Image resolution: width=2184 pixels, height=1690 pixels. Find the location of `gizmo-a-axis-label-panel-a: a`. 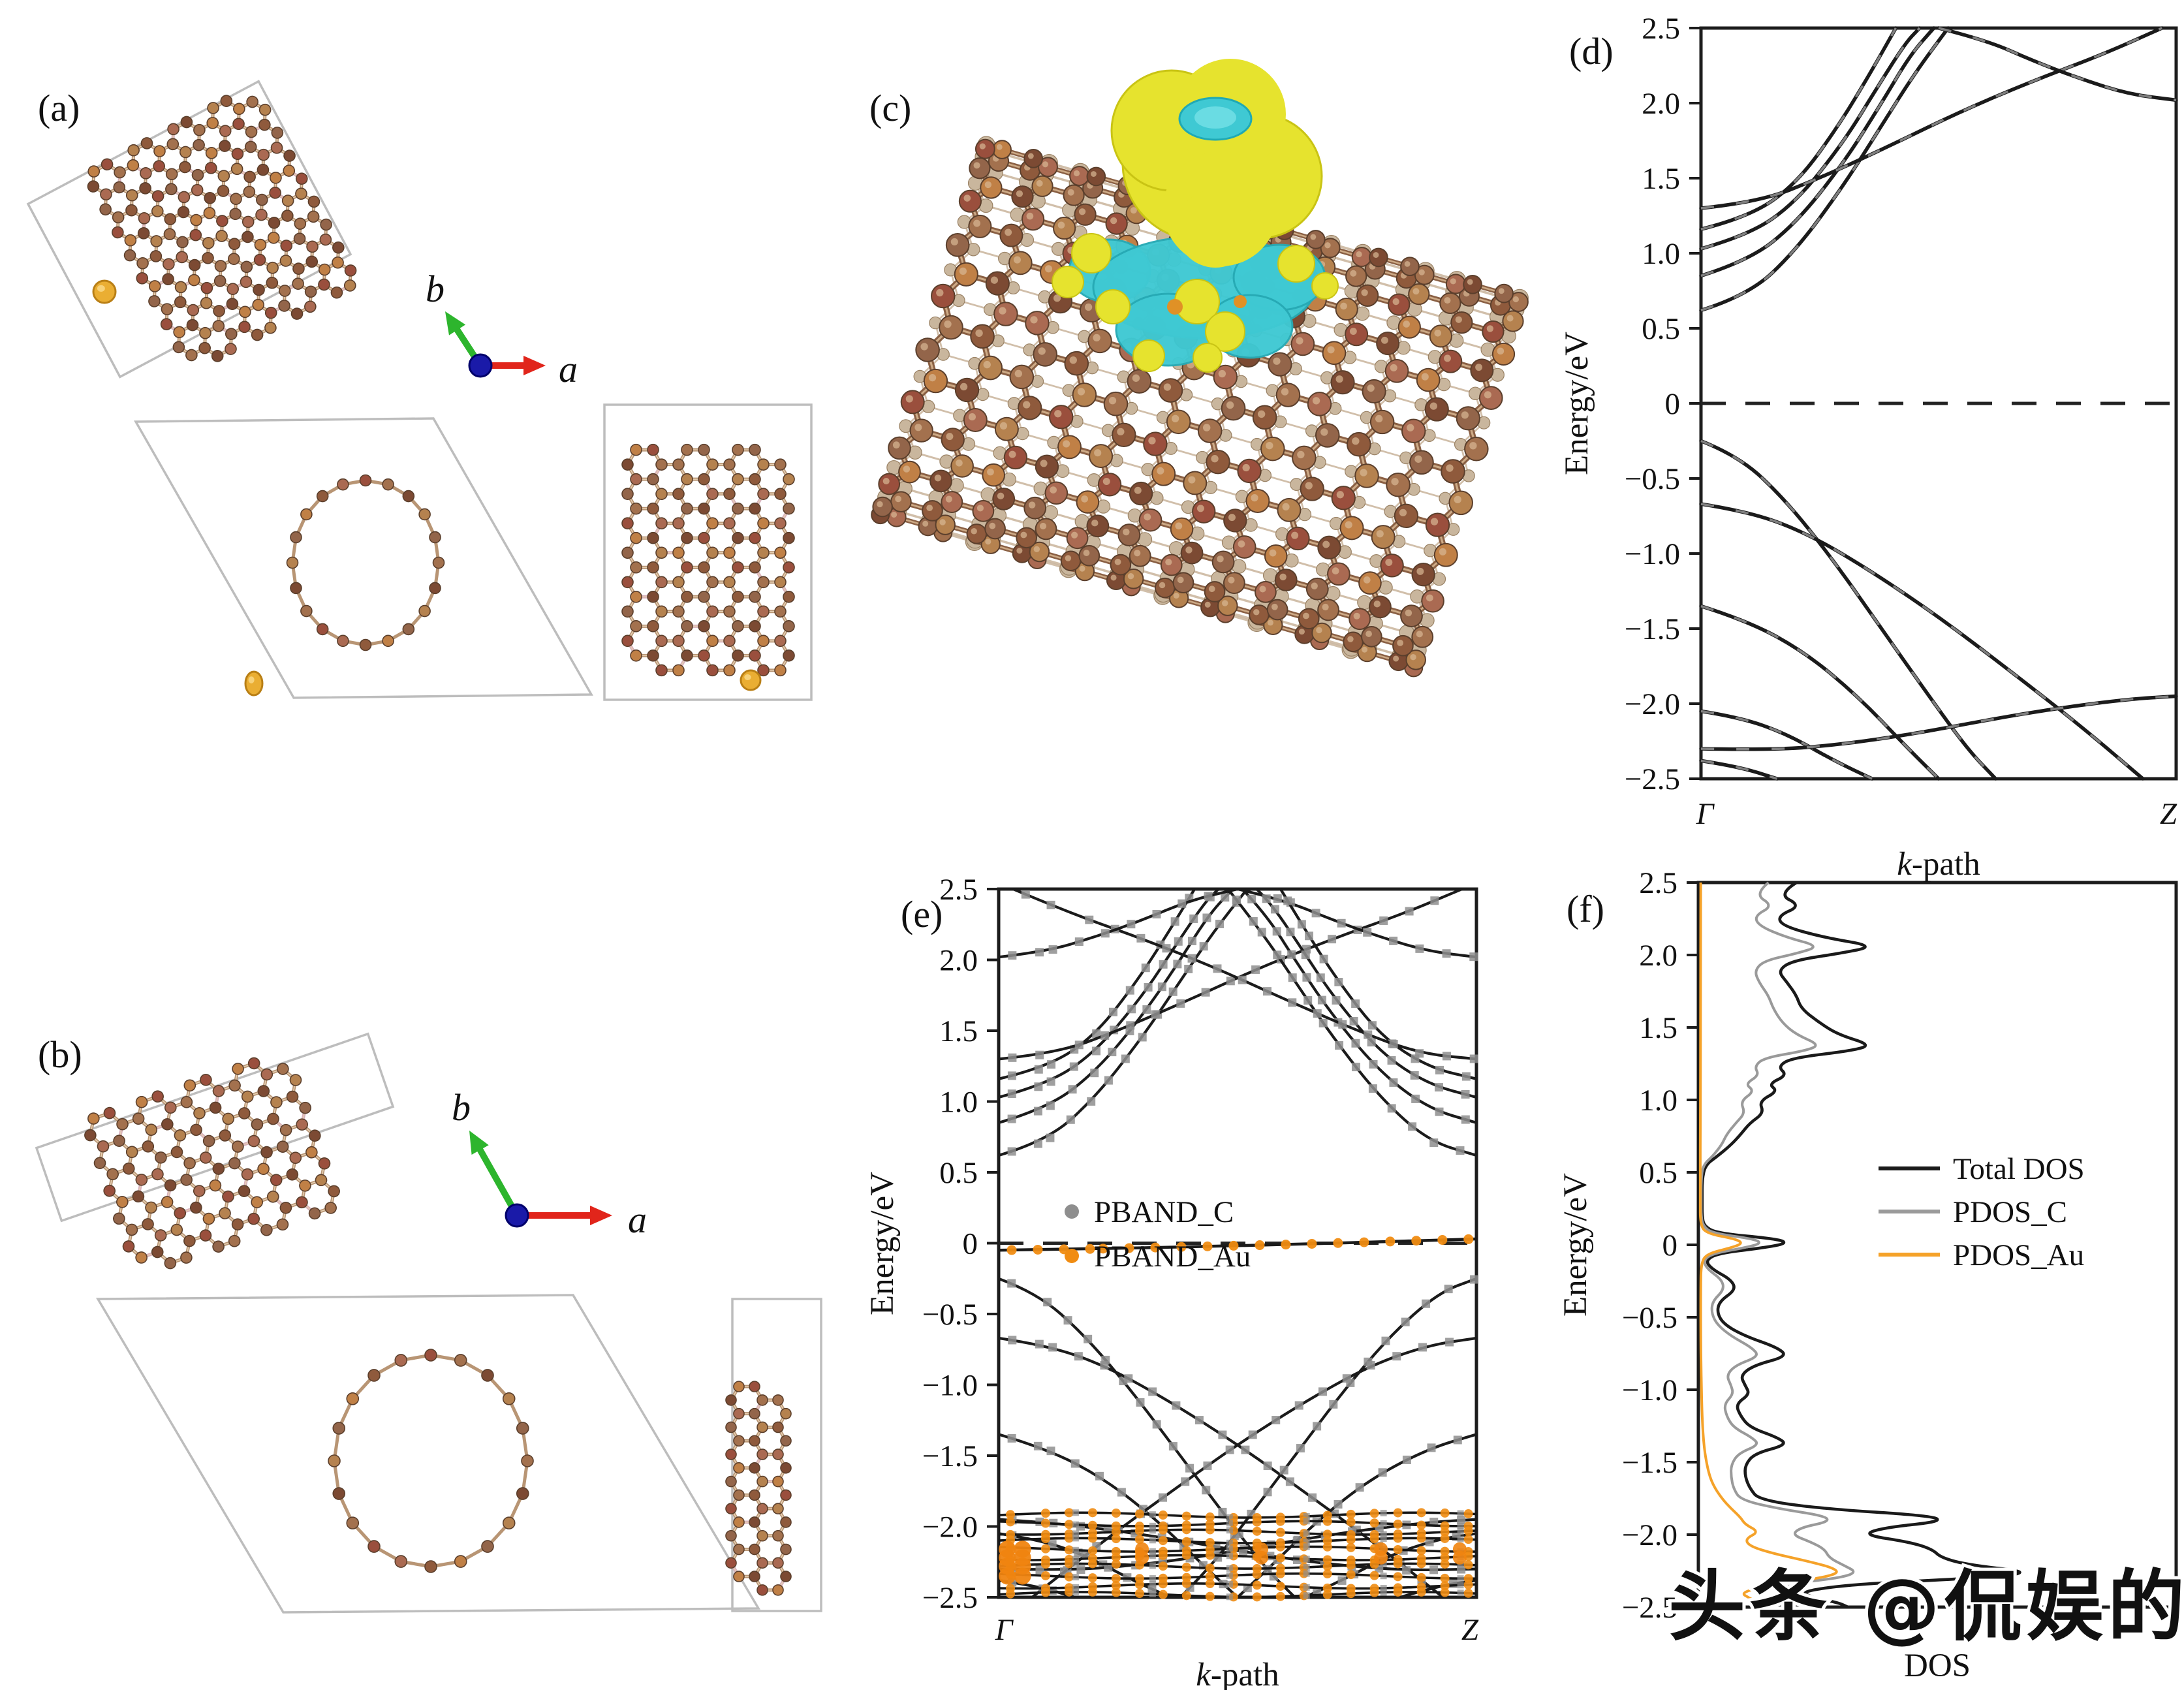

gizmo-a-axis-label-panel-a: a is located at coordinates (569, 369).